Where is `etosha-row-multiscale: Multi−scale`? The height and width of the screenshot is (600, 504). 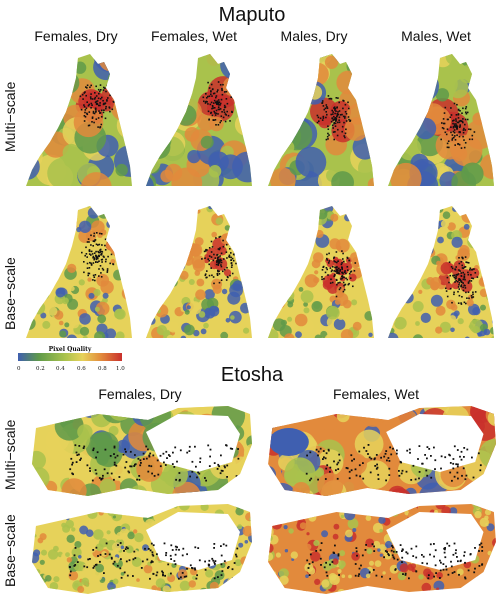 etosha-row-multiscale: Multi−scale is located at coordinates (10, 454).